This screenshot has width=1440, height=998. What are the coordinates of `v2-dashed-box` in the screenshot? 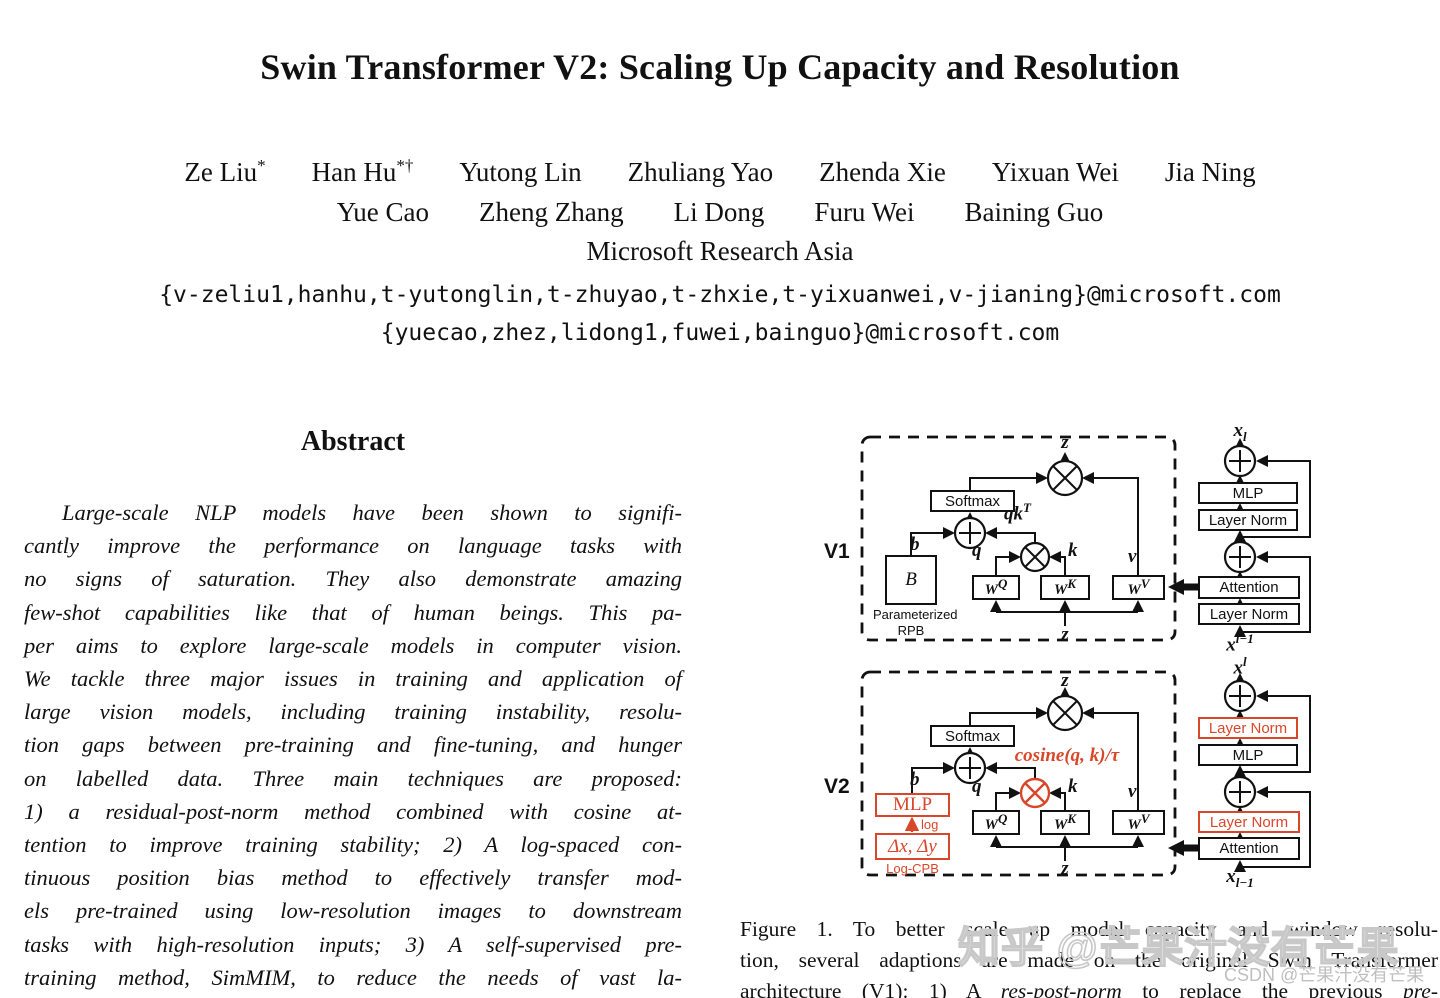 It's located at (1018, 773).